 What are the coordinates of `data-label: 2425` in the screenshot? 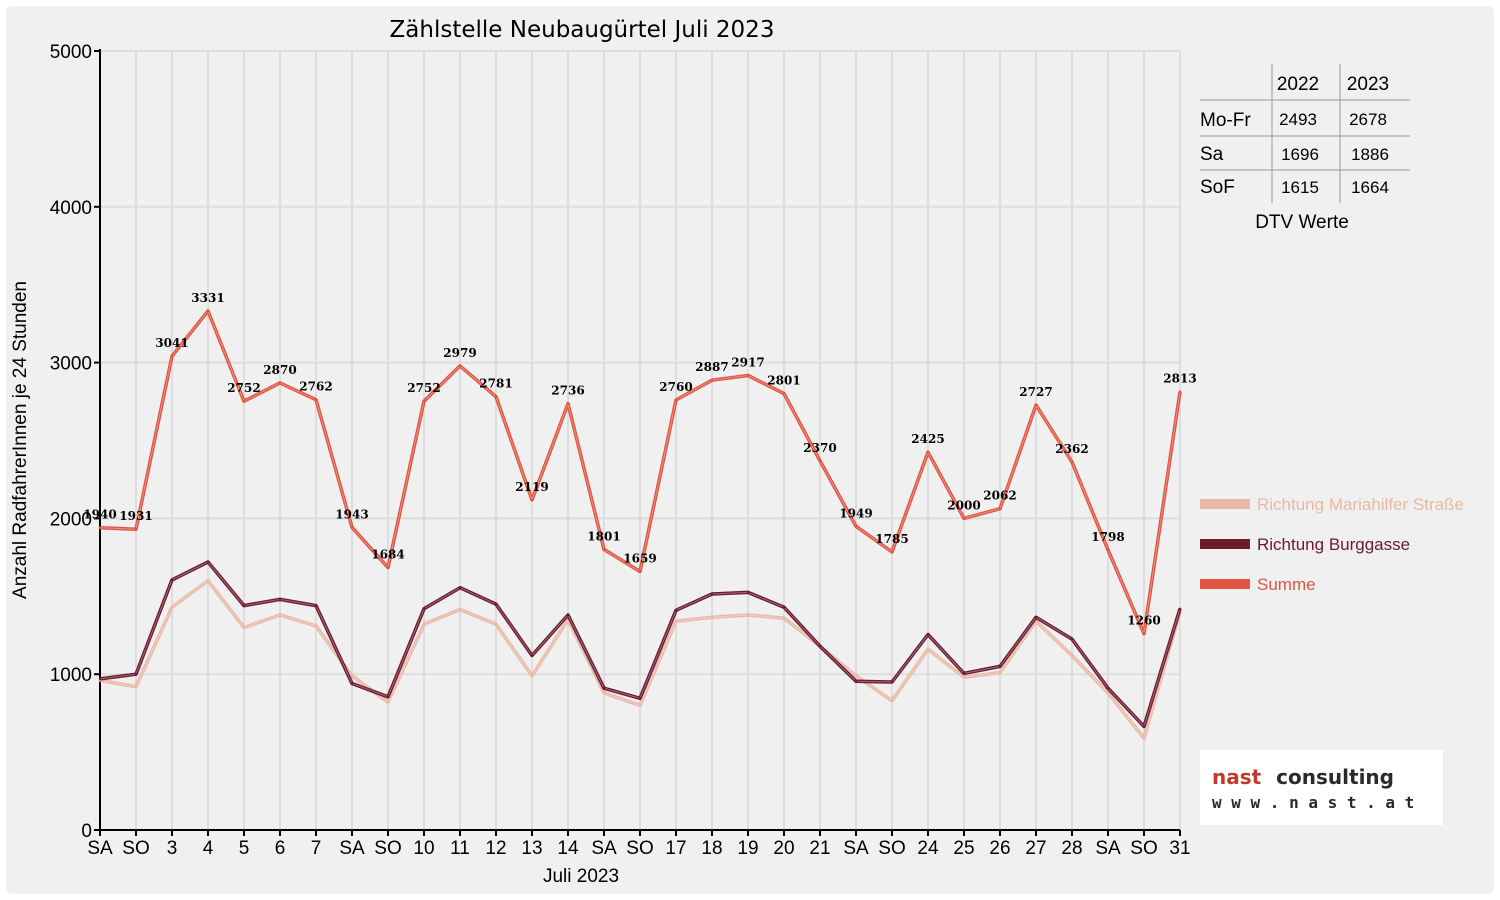 It's located at (927, 439).